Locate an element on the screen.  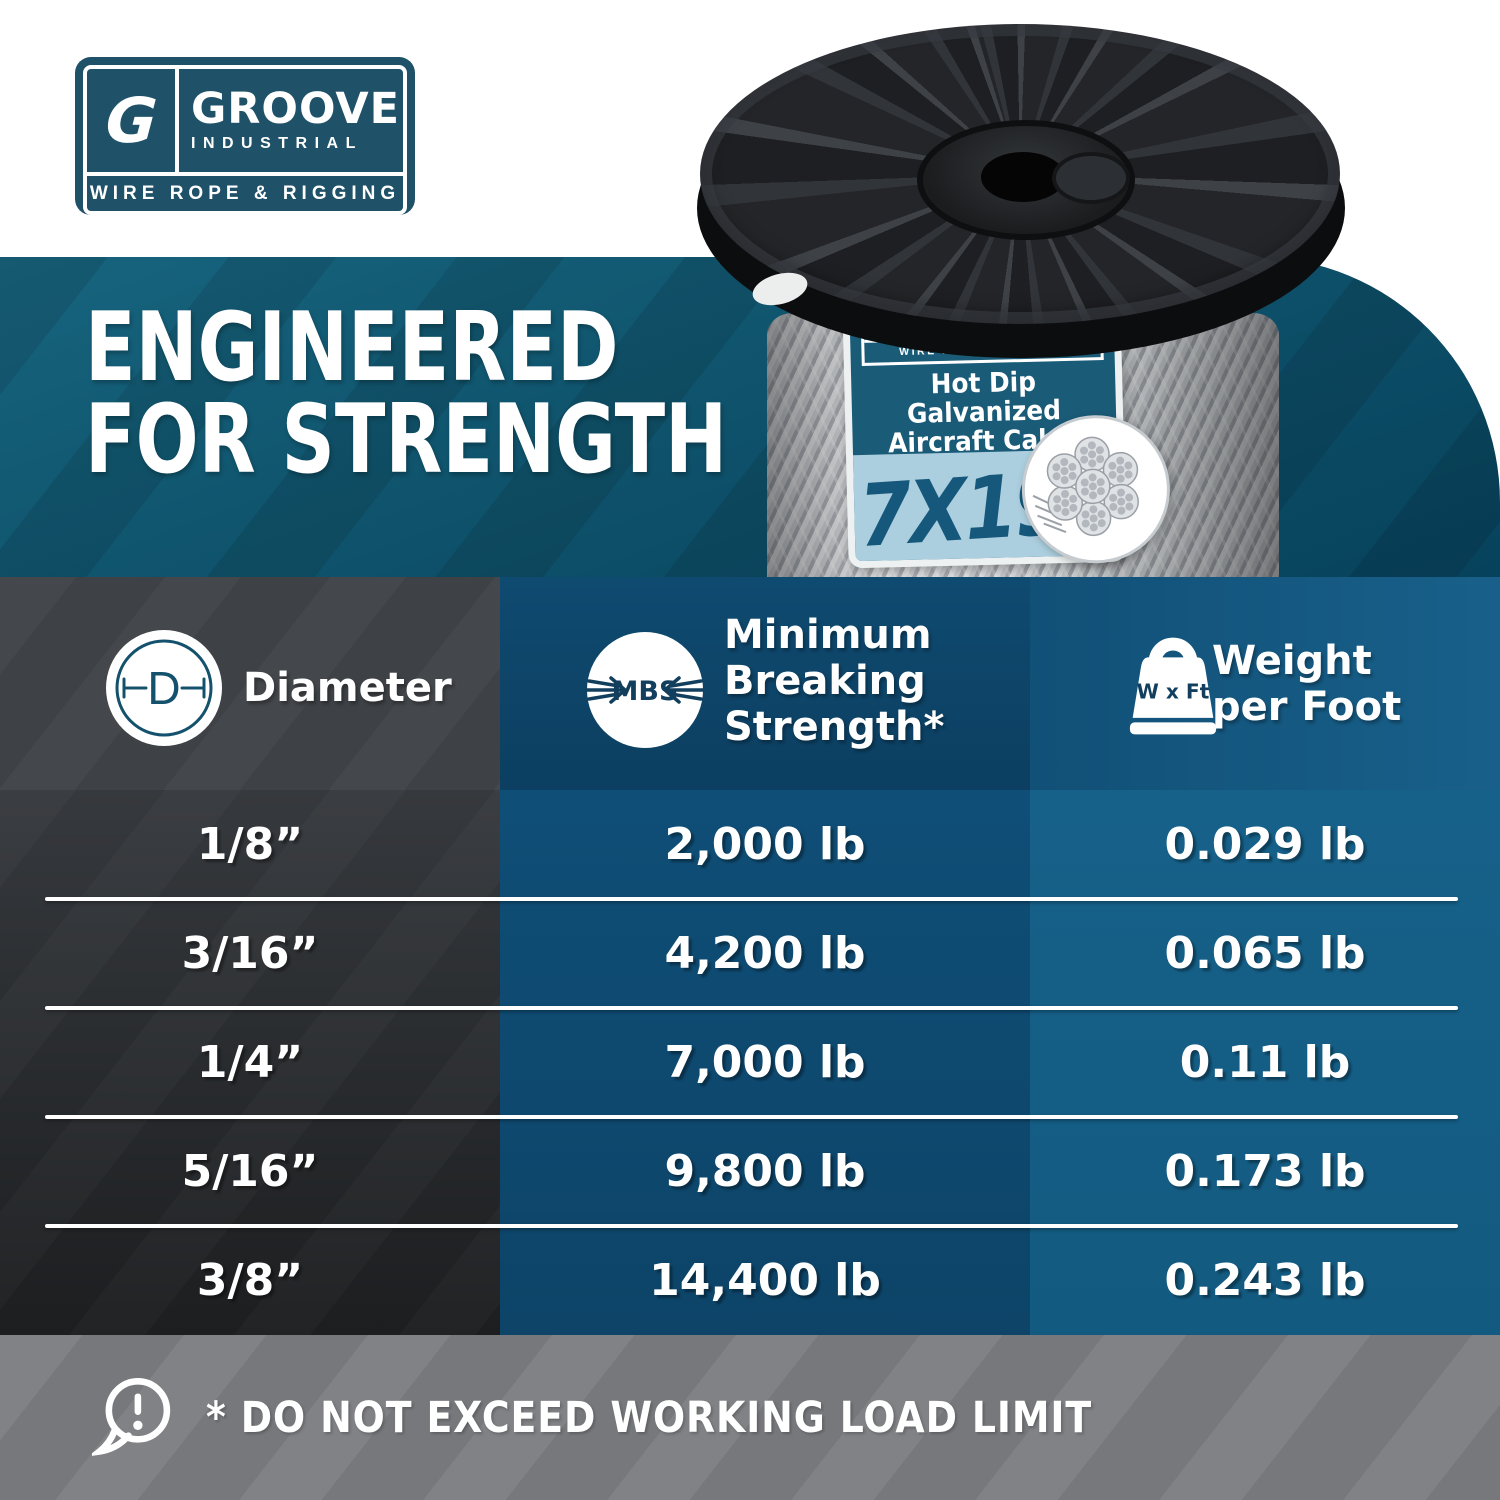
warning-text: * DO NOT EXCEED WORKING LOAD LIMIT is located at coordinates (649, 1417).